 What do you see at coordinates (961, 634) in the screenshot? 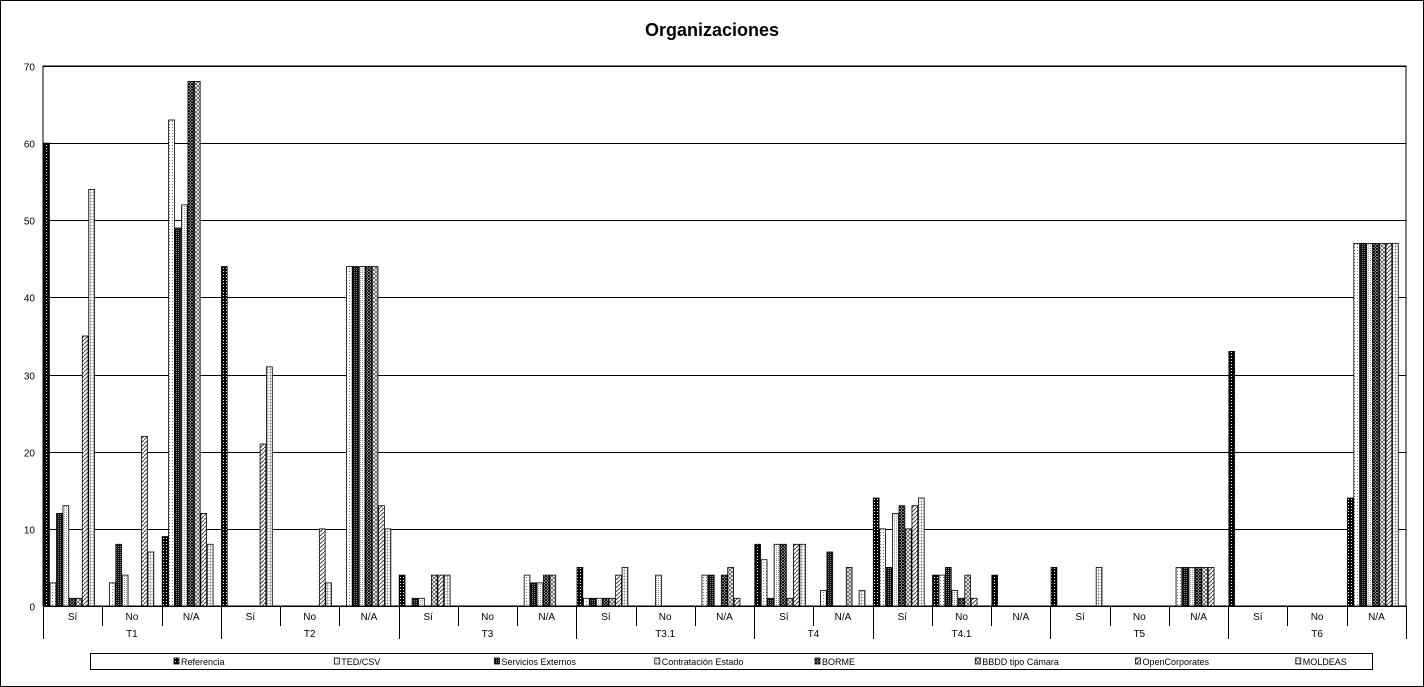
I see `group-label: T4.1` at bounding box center [961, 634].